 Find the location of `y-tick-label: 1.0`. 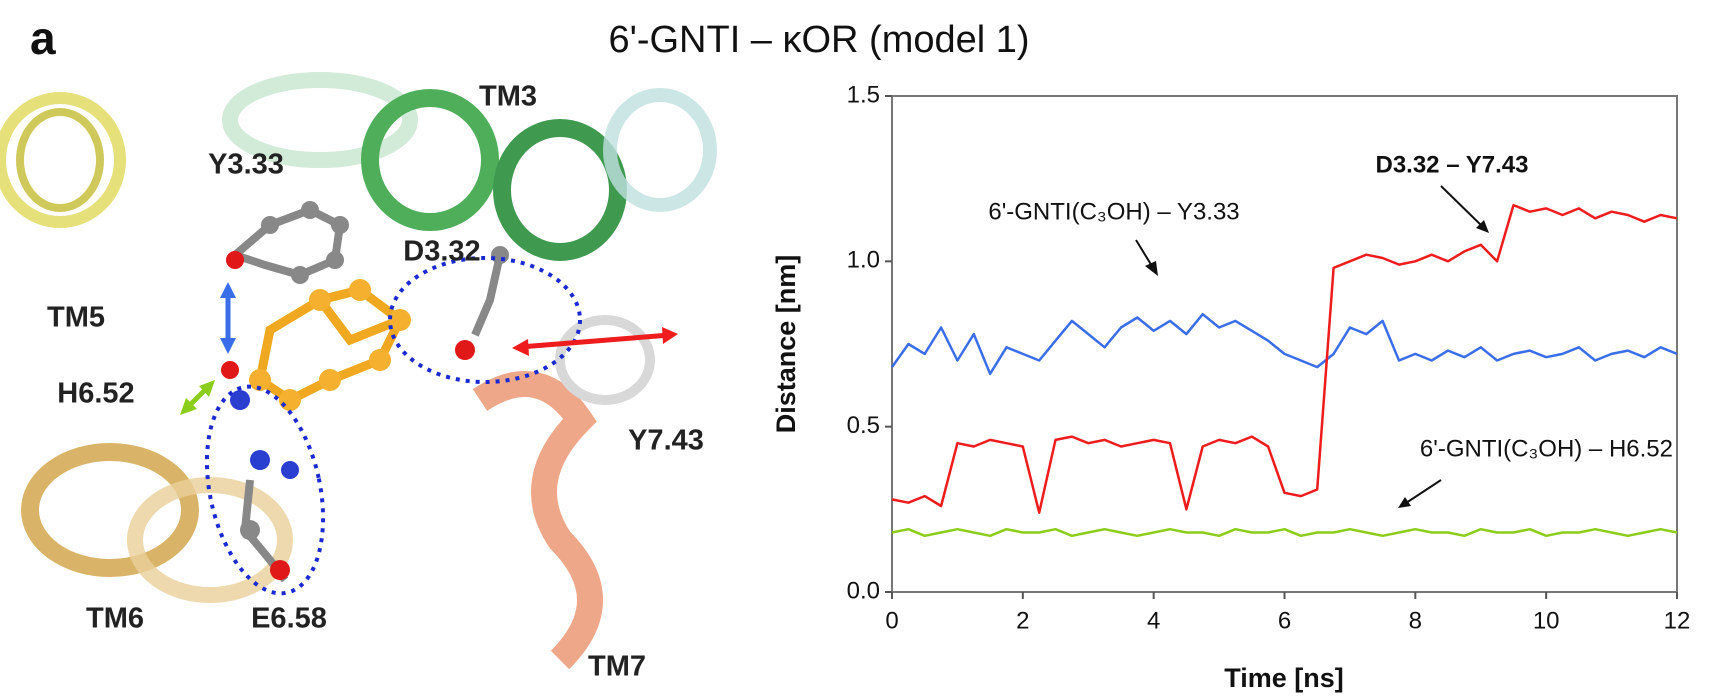

y-tick-label: 1.0 is located at coordinates (863, 260).